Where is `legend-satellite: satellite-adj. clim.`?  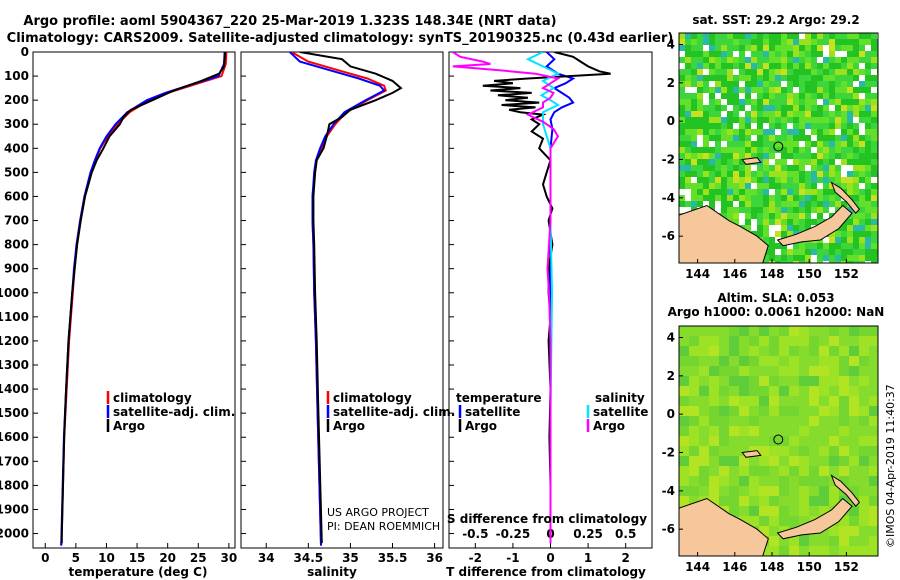
legend-satellite: satellite-adj. clim. is located at coordinates (174, 412).